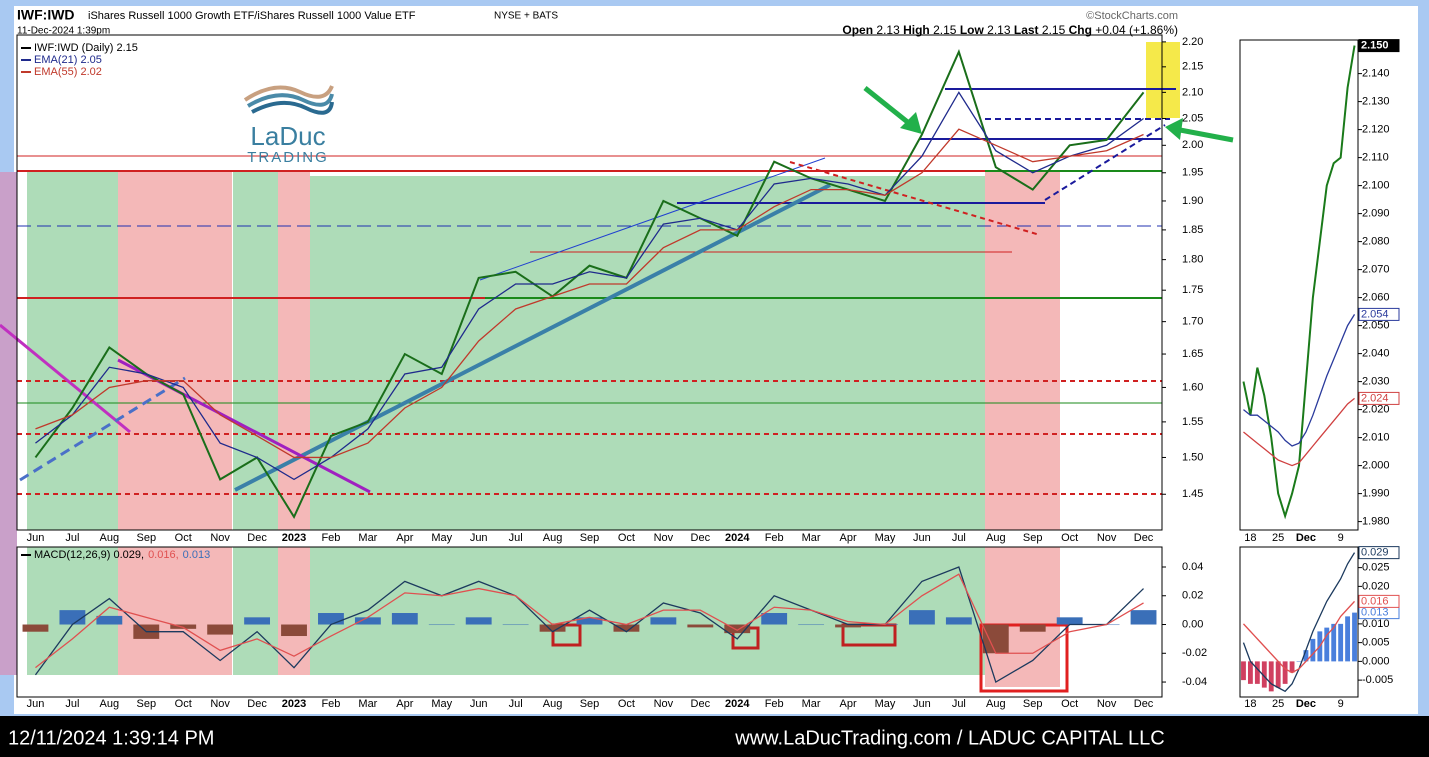  What do you see at coordinates (1192, 624) in the screenshot?
I see `y-tick-label: 0.00` at bounding box center [1192, 624].